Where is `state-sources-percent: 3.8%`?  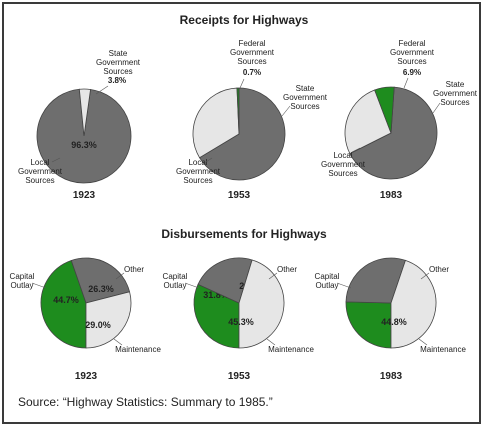 state-sources-percent: 3.8% is located at coordinates (117, 80).